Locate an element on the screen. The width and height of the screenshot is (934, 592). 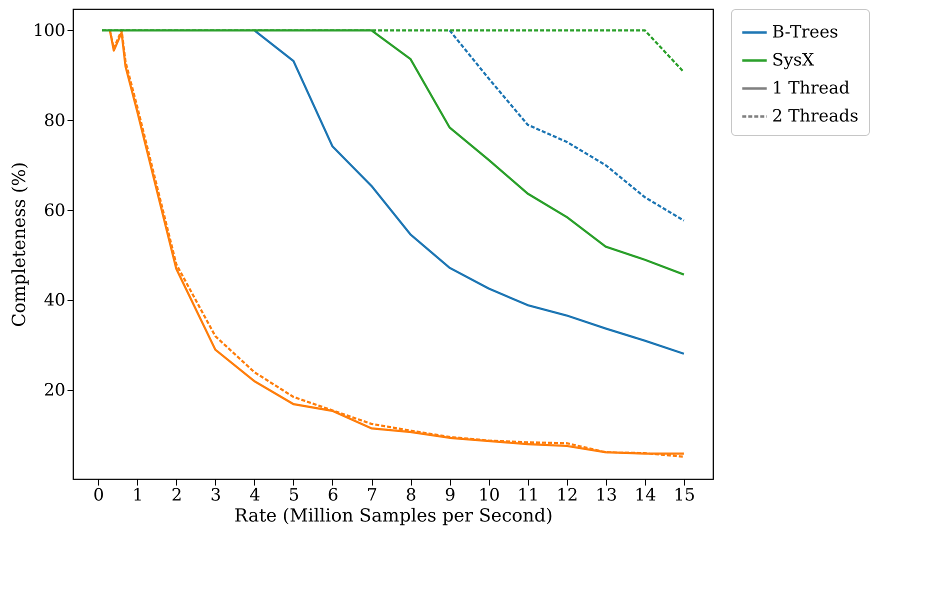
x-tick-label: 7 is located at coordinates (372, 496).